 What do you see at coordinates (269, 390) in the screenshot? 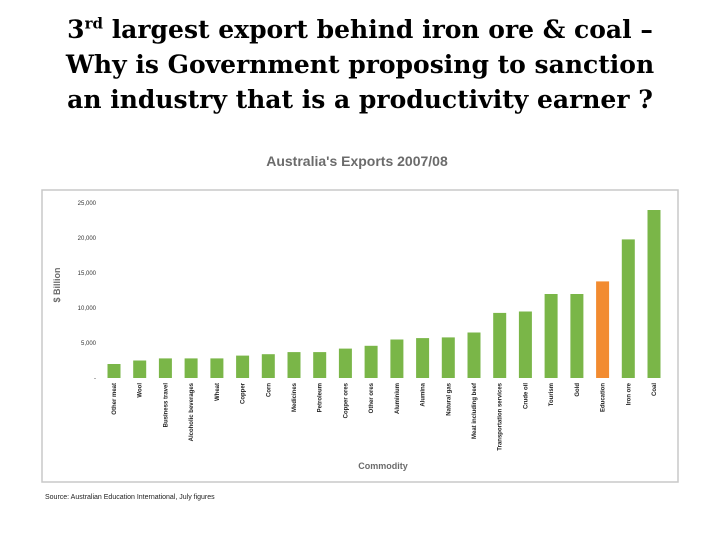
I see `category-label: Corn` at bounding box center [269, 390].